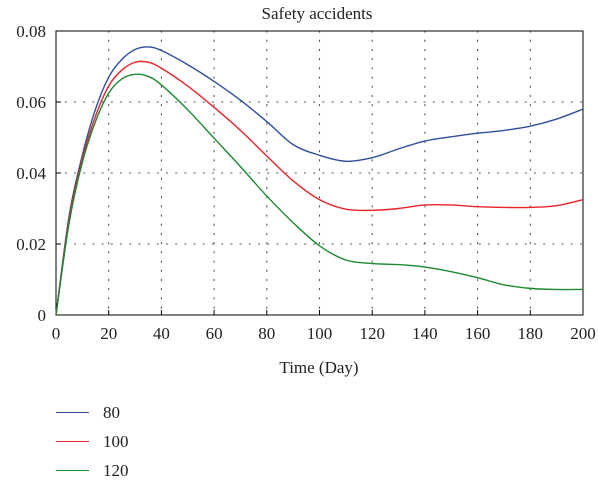  I want to click on x-tick-label: 180, so click(531, 333).